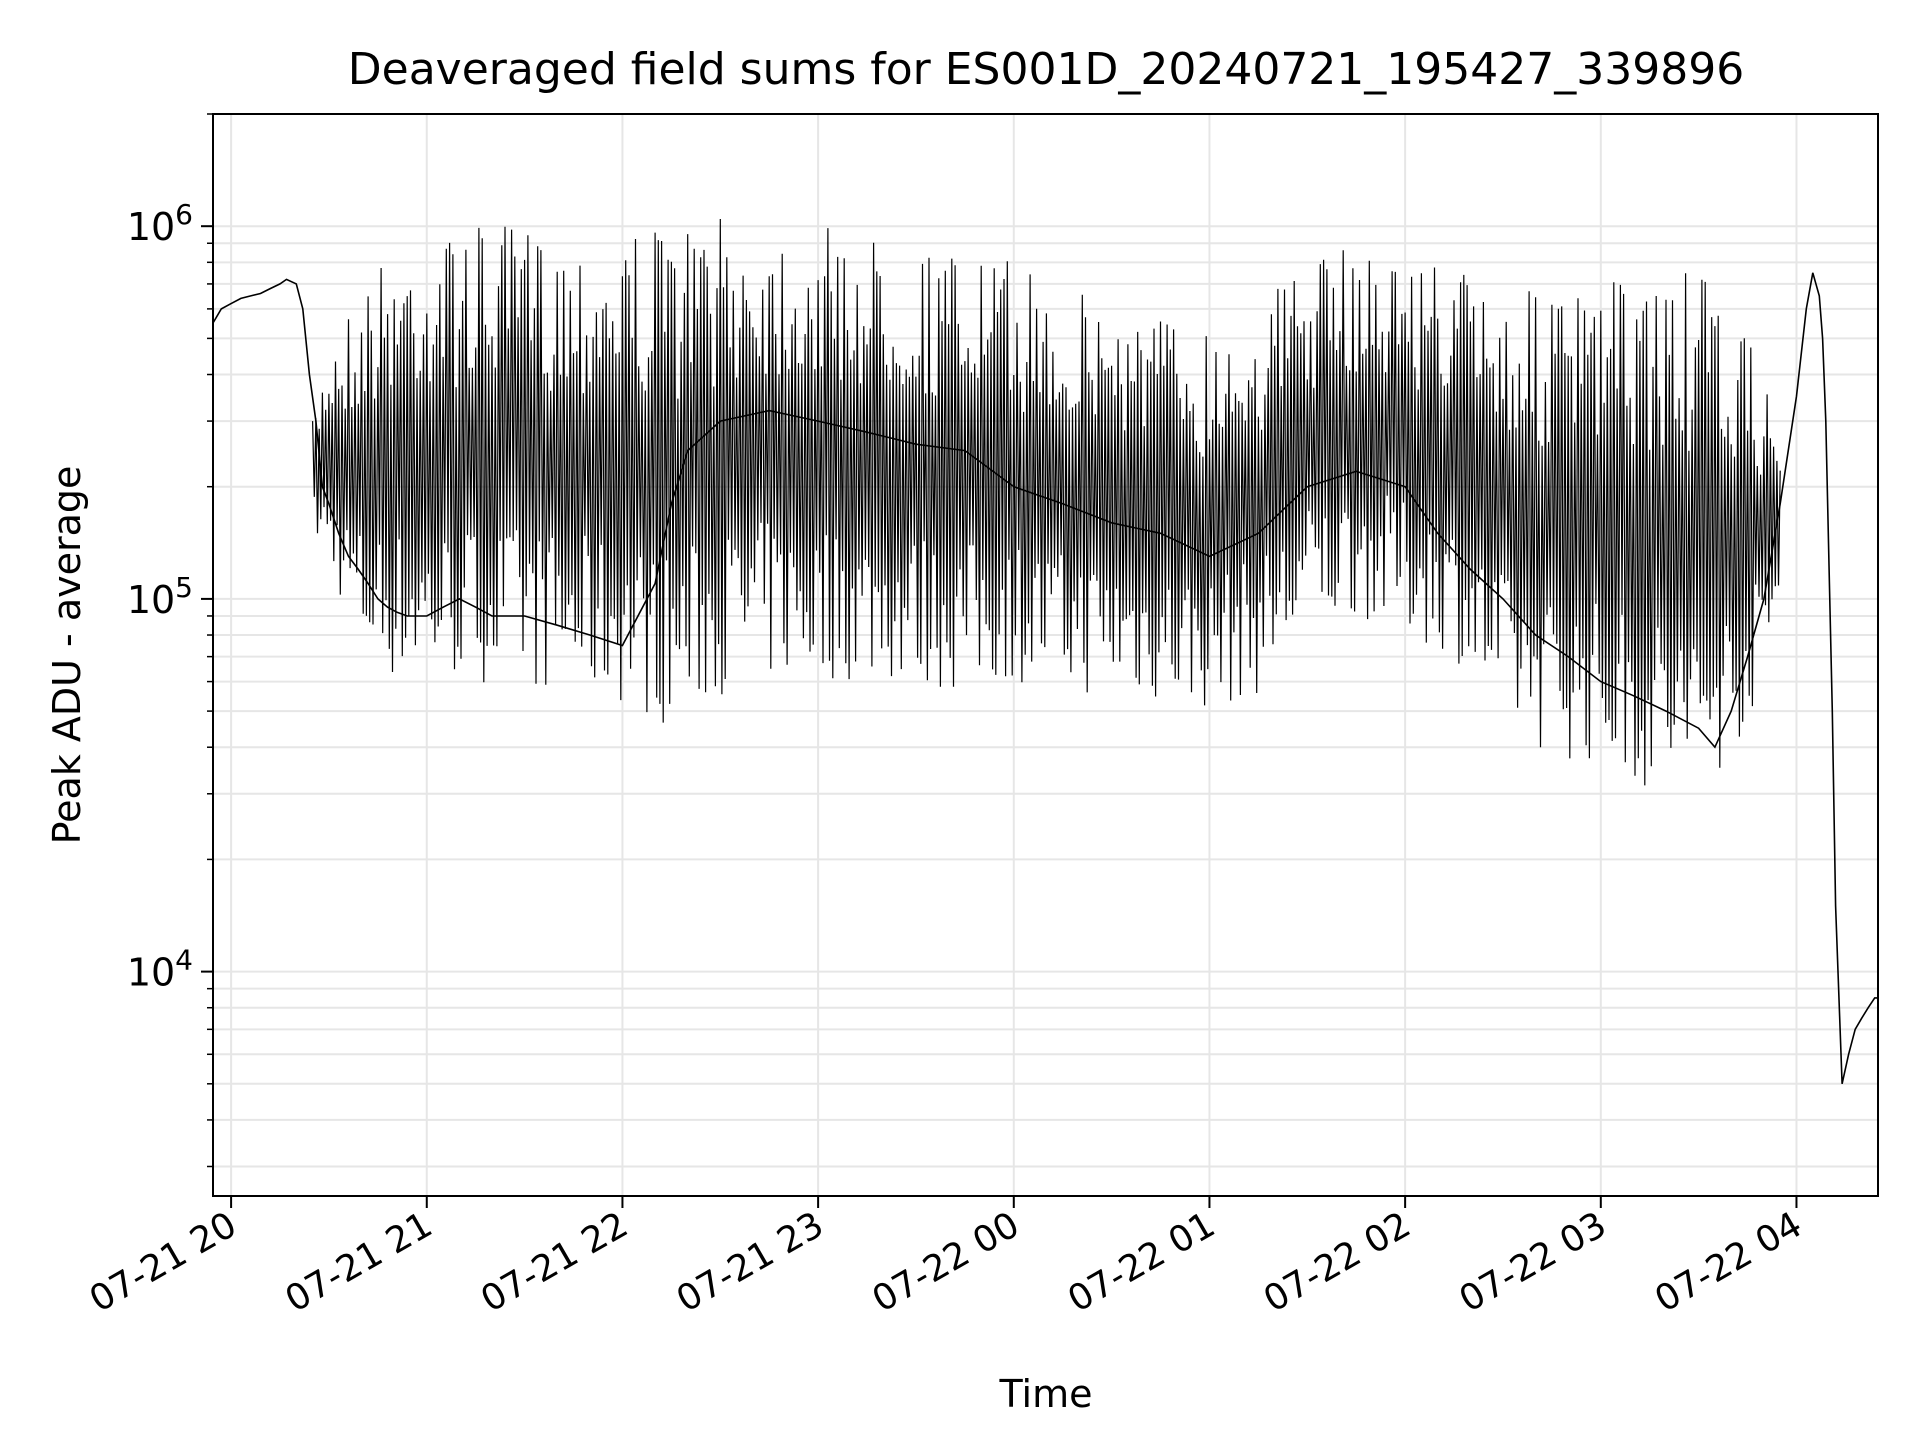 The image size is (1920, 1440). I want to click on x-axis-label: Time, so click(1046, 1394).